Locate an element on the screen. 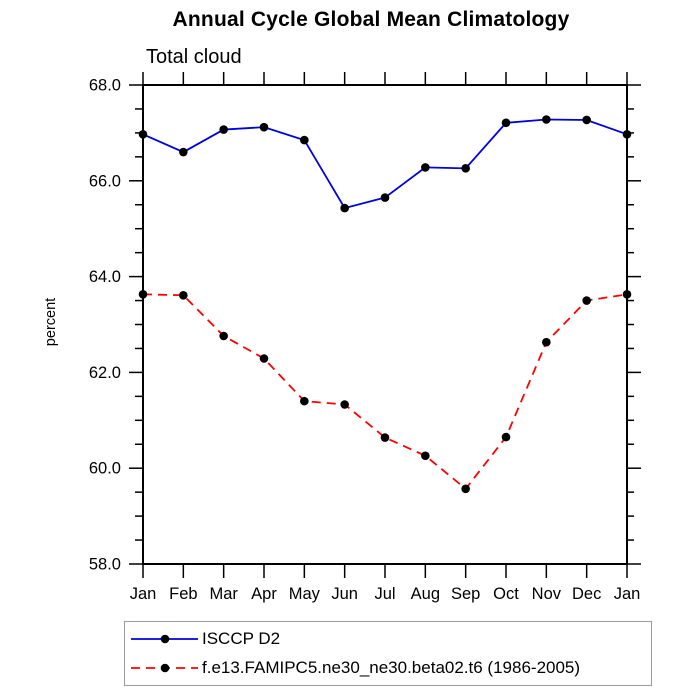 This screenshot has width=700, height=700. legend-sample-solid-line is located at coordinates (164, 639).